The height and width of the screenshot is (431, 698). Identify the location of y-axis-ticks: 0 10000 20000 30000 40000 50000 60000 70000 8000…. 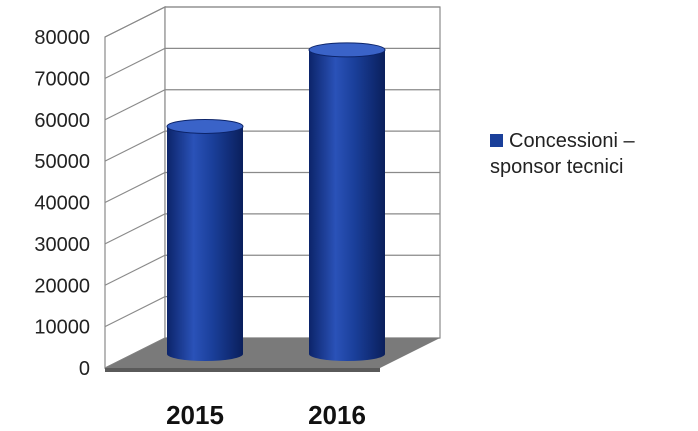
(62, 203).